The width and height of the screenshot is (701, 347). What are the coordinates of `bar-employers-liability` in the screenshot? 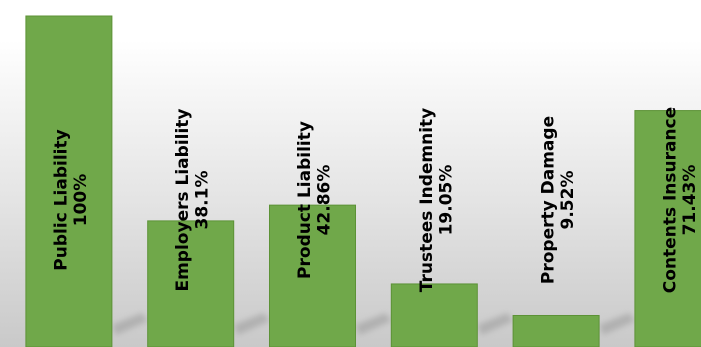 It's located at (191, 283).